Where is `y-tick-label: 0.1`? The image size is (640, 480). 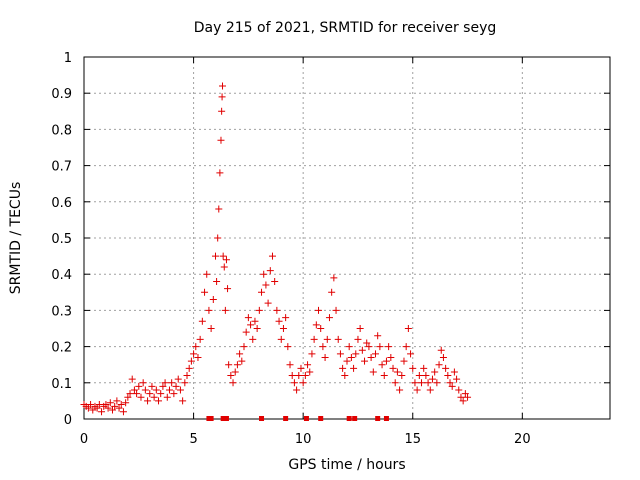
y-tick-label: 0.1 is located at coordinates (61, 384).